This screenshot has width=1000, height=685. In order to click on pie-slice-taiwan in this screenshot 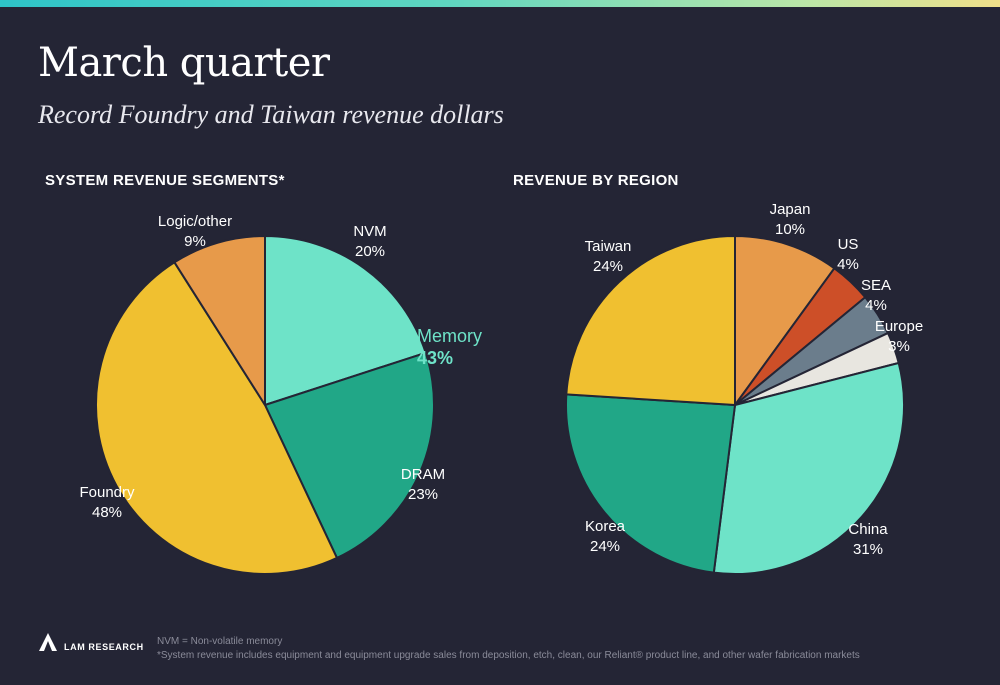, I will do `click(650, 320)`.